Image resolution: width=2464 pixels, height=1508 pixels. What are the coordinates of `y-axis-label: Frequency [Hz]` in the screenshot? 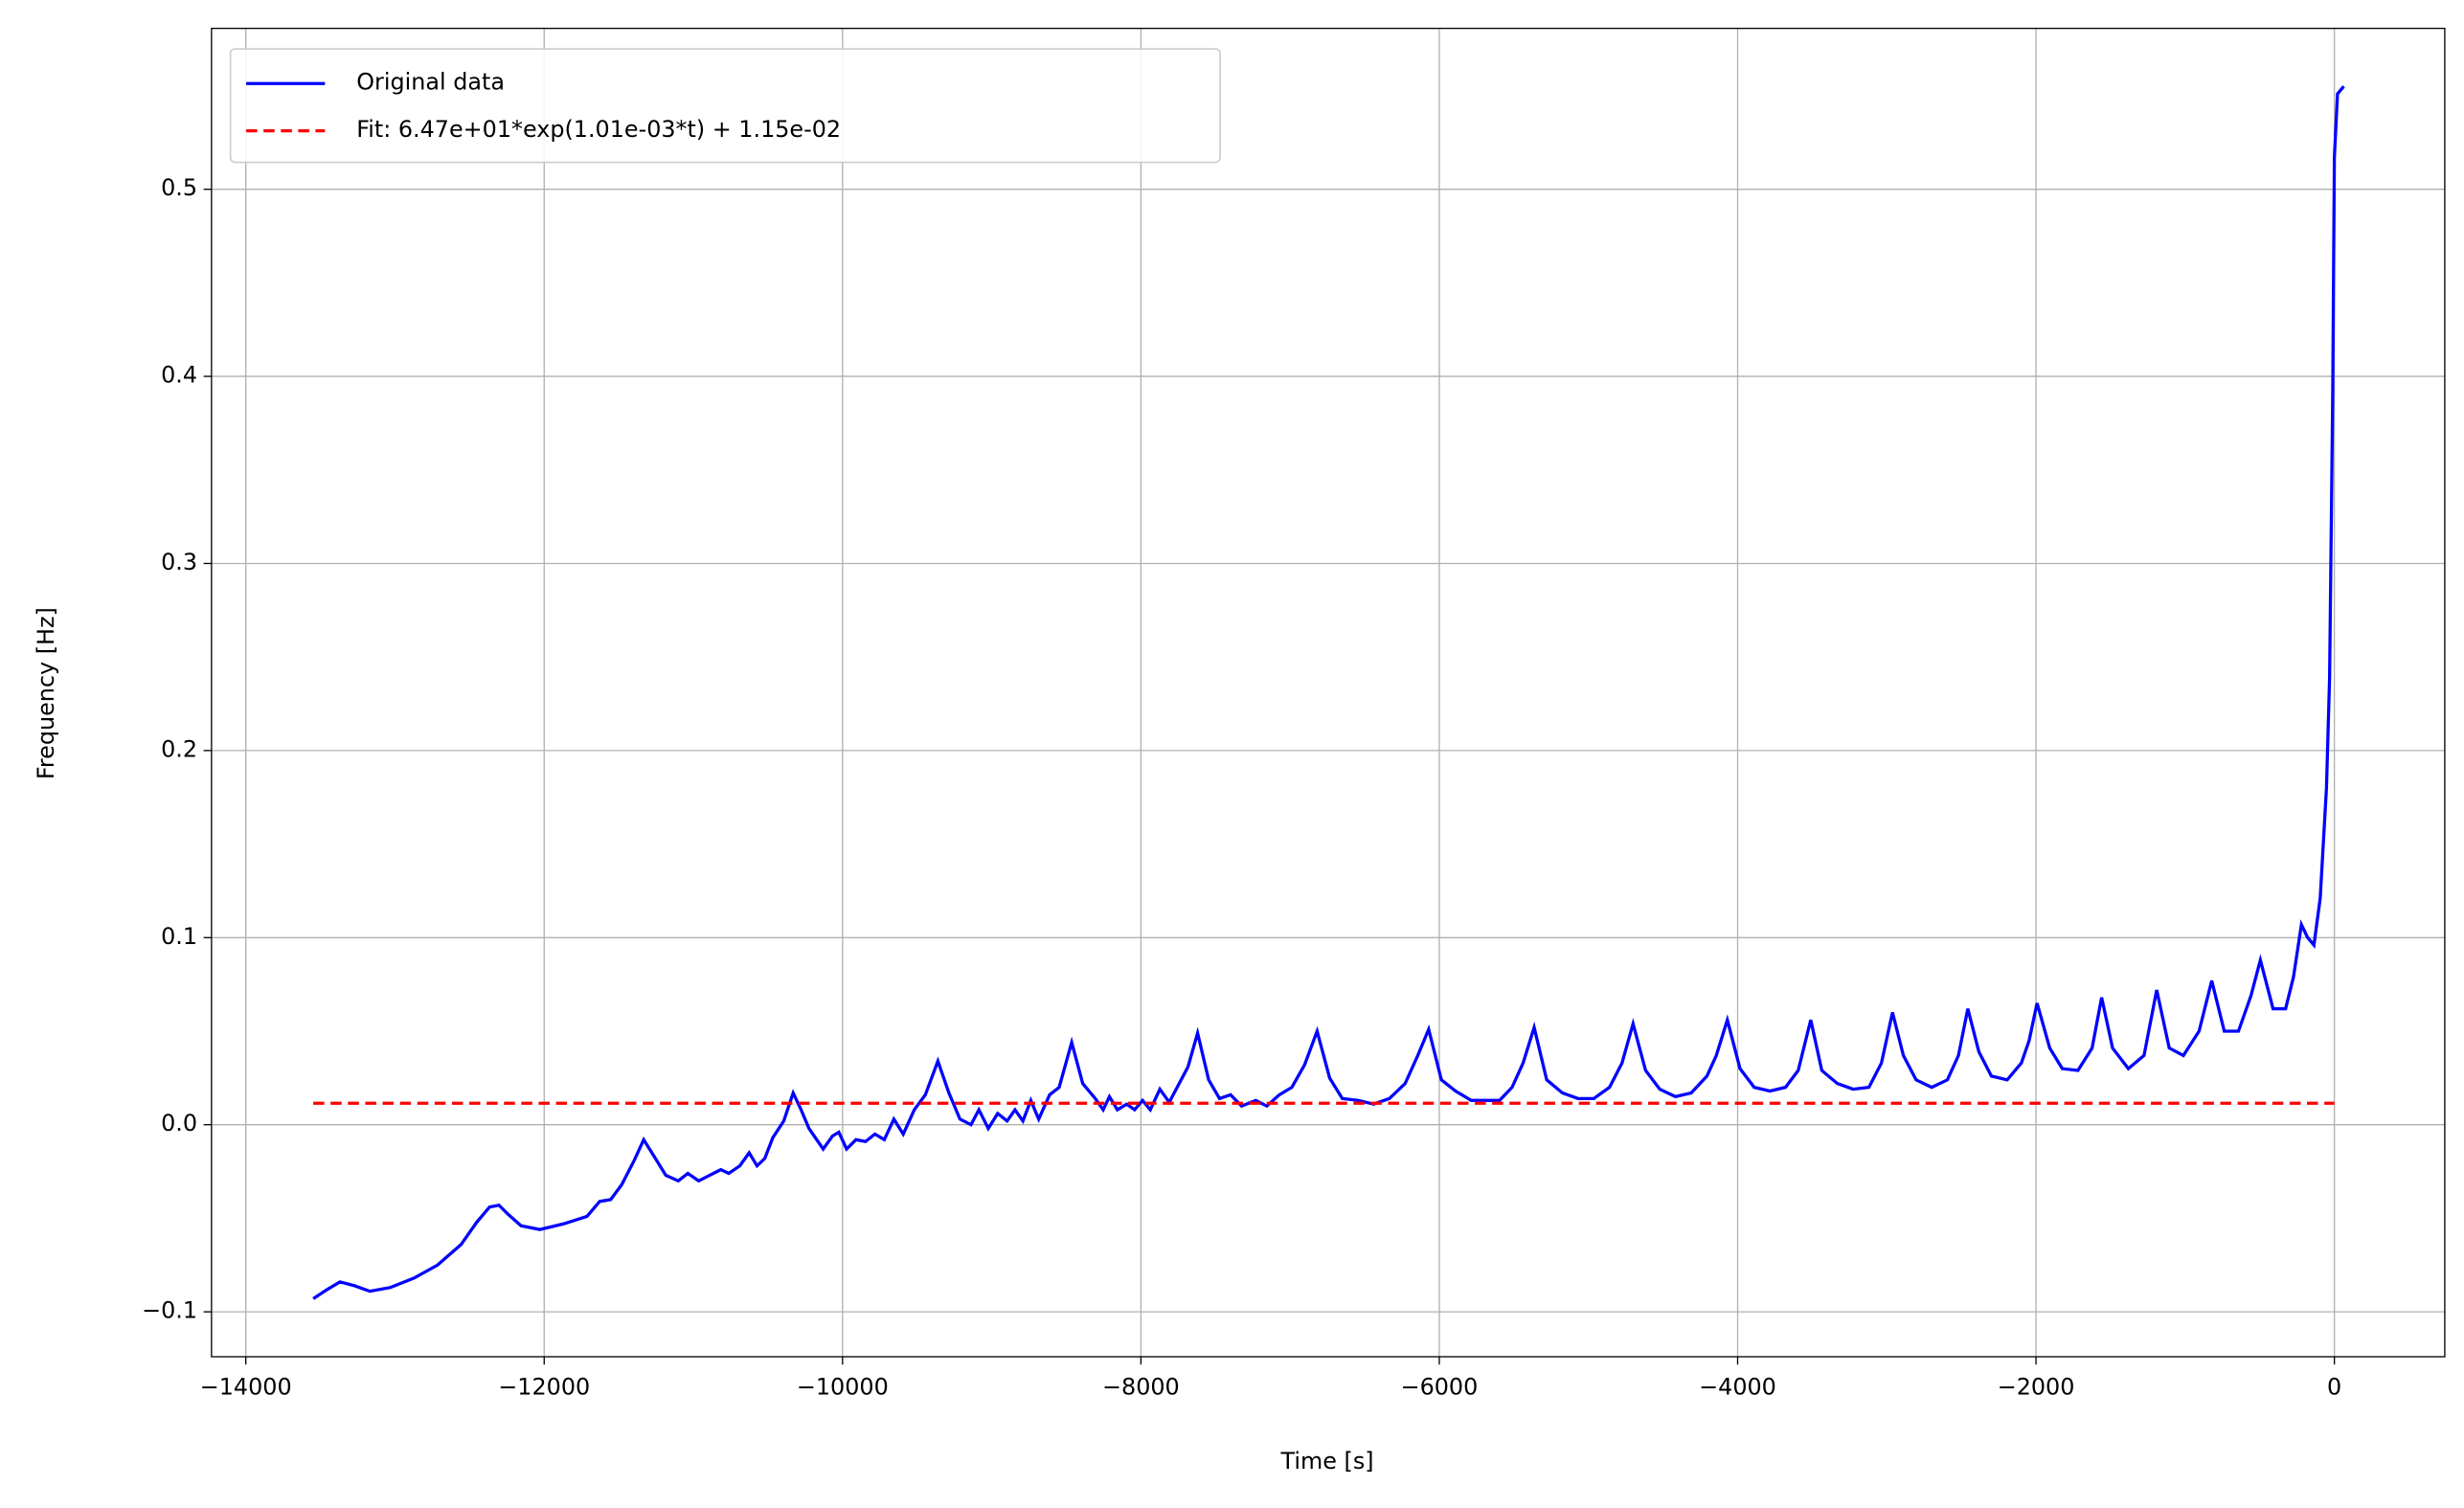 It's located at (46, 693).